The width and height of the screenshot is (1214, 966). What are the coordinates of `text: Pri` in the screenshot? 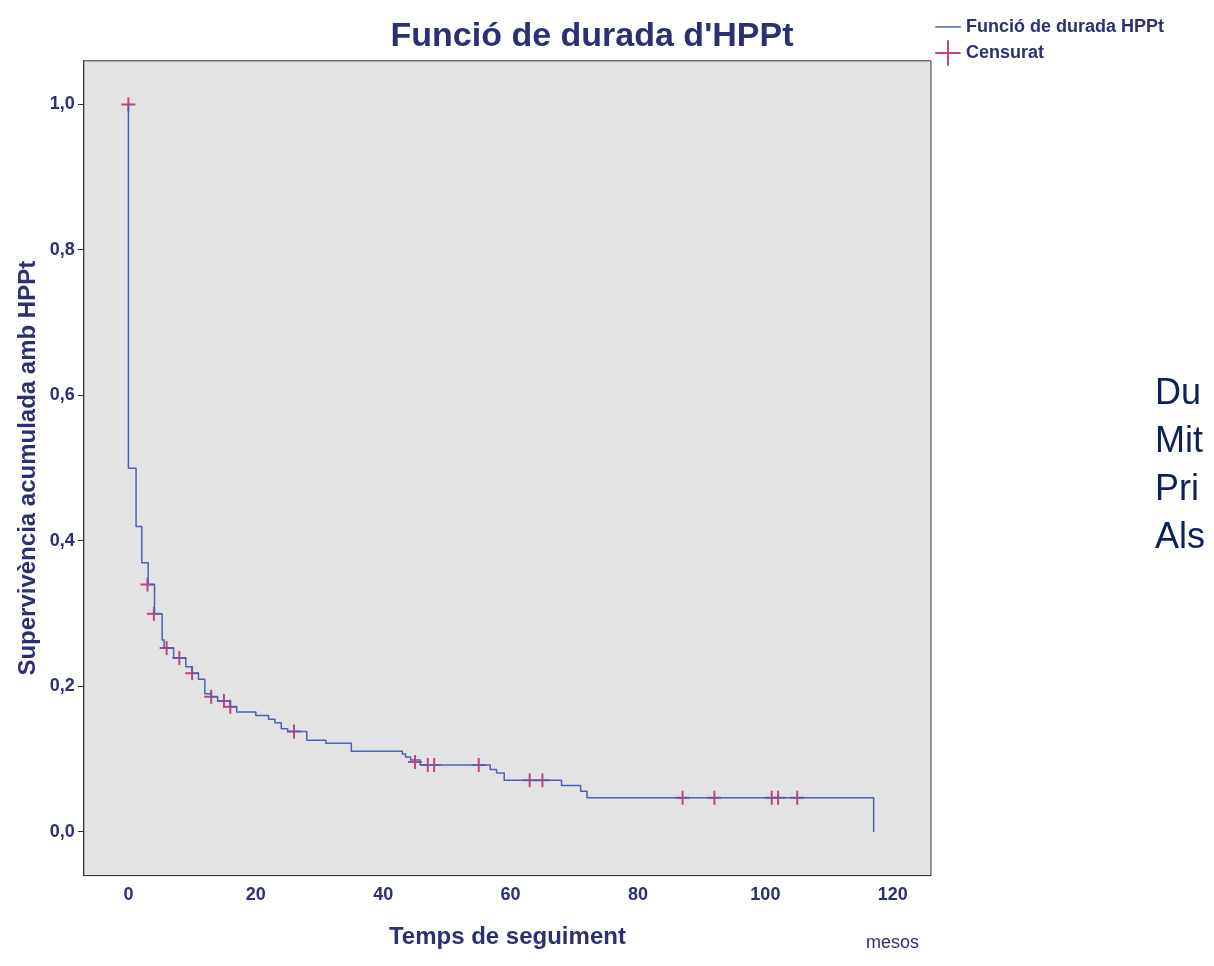 It's located at (1177, 488).